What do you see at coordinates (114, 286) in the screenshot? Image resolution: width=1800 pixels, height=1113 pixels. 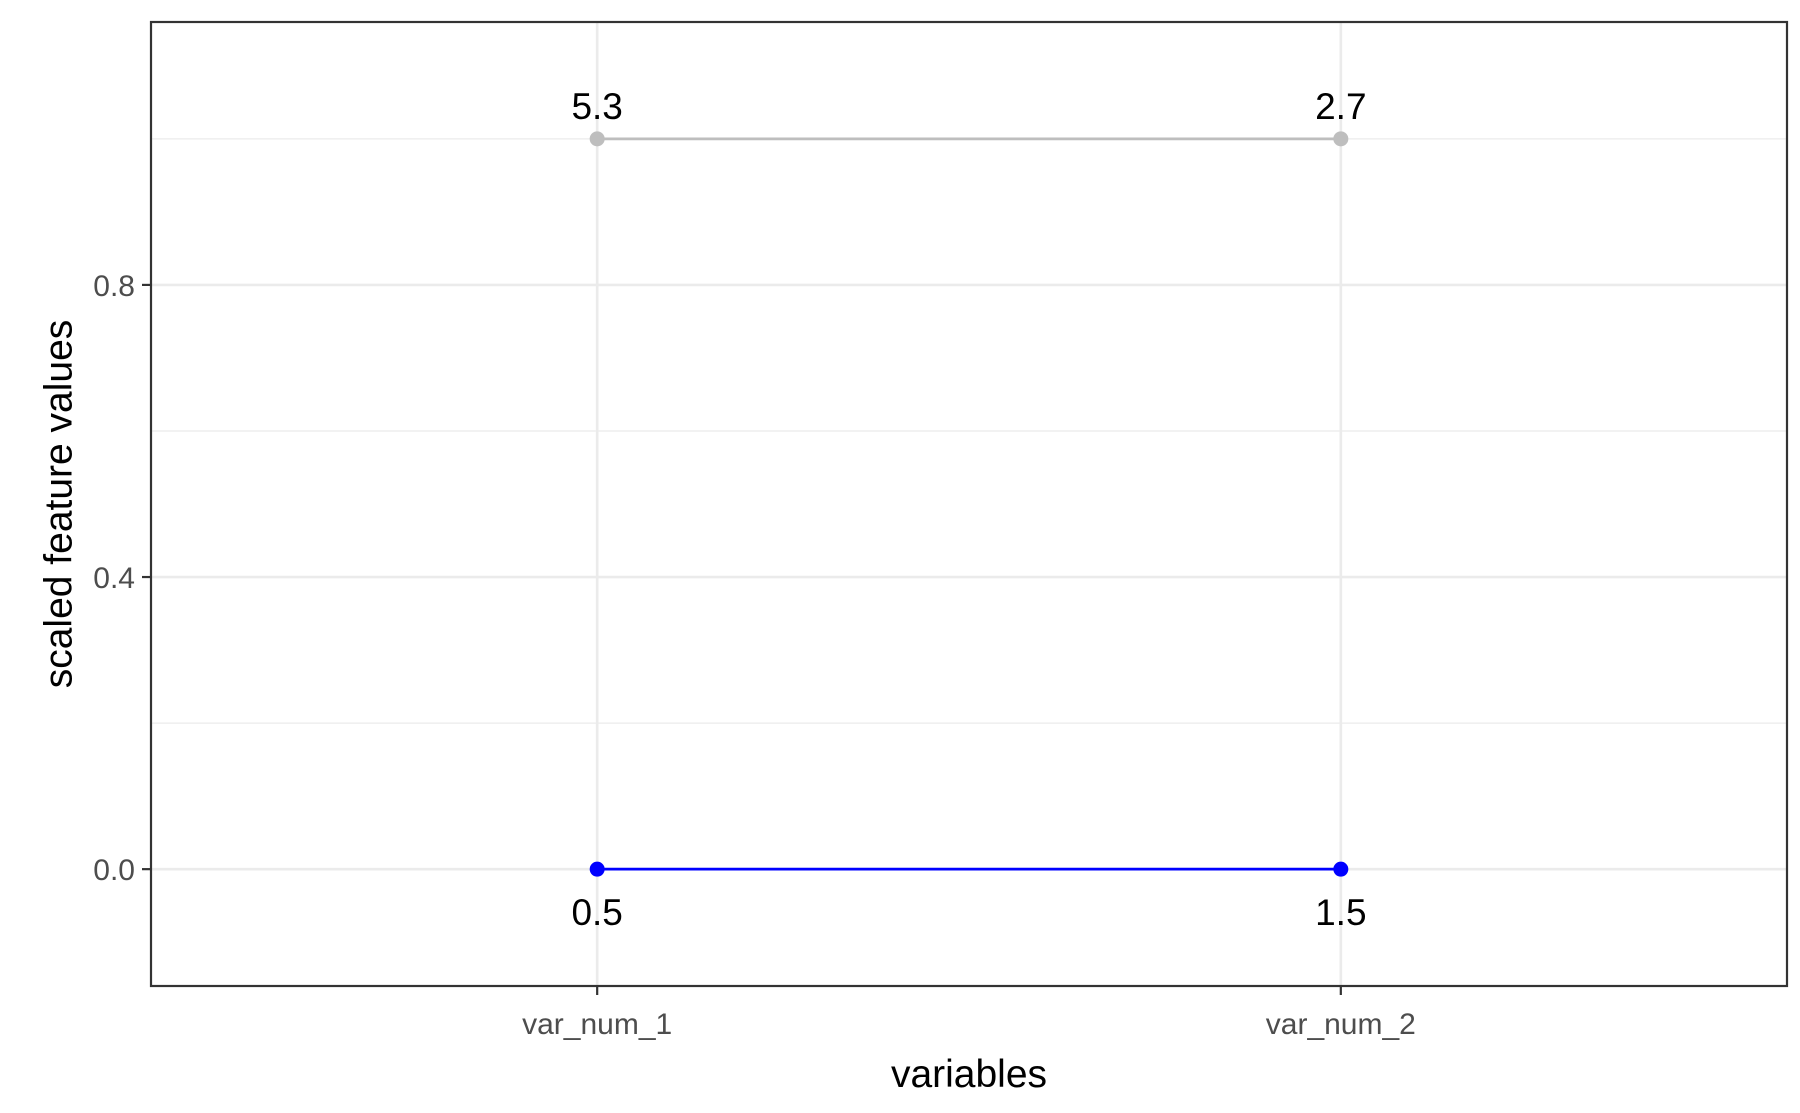 I see `y-tick-label: 0.8` at bounding box center [114, 286].